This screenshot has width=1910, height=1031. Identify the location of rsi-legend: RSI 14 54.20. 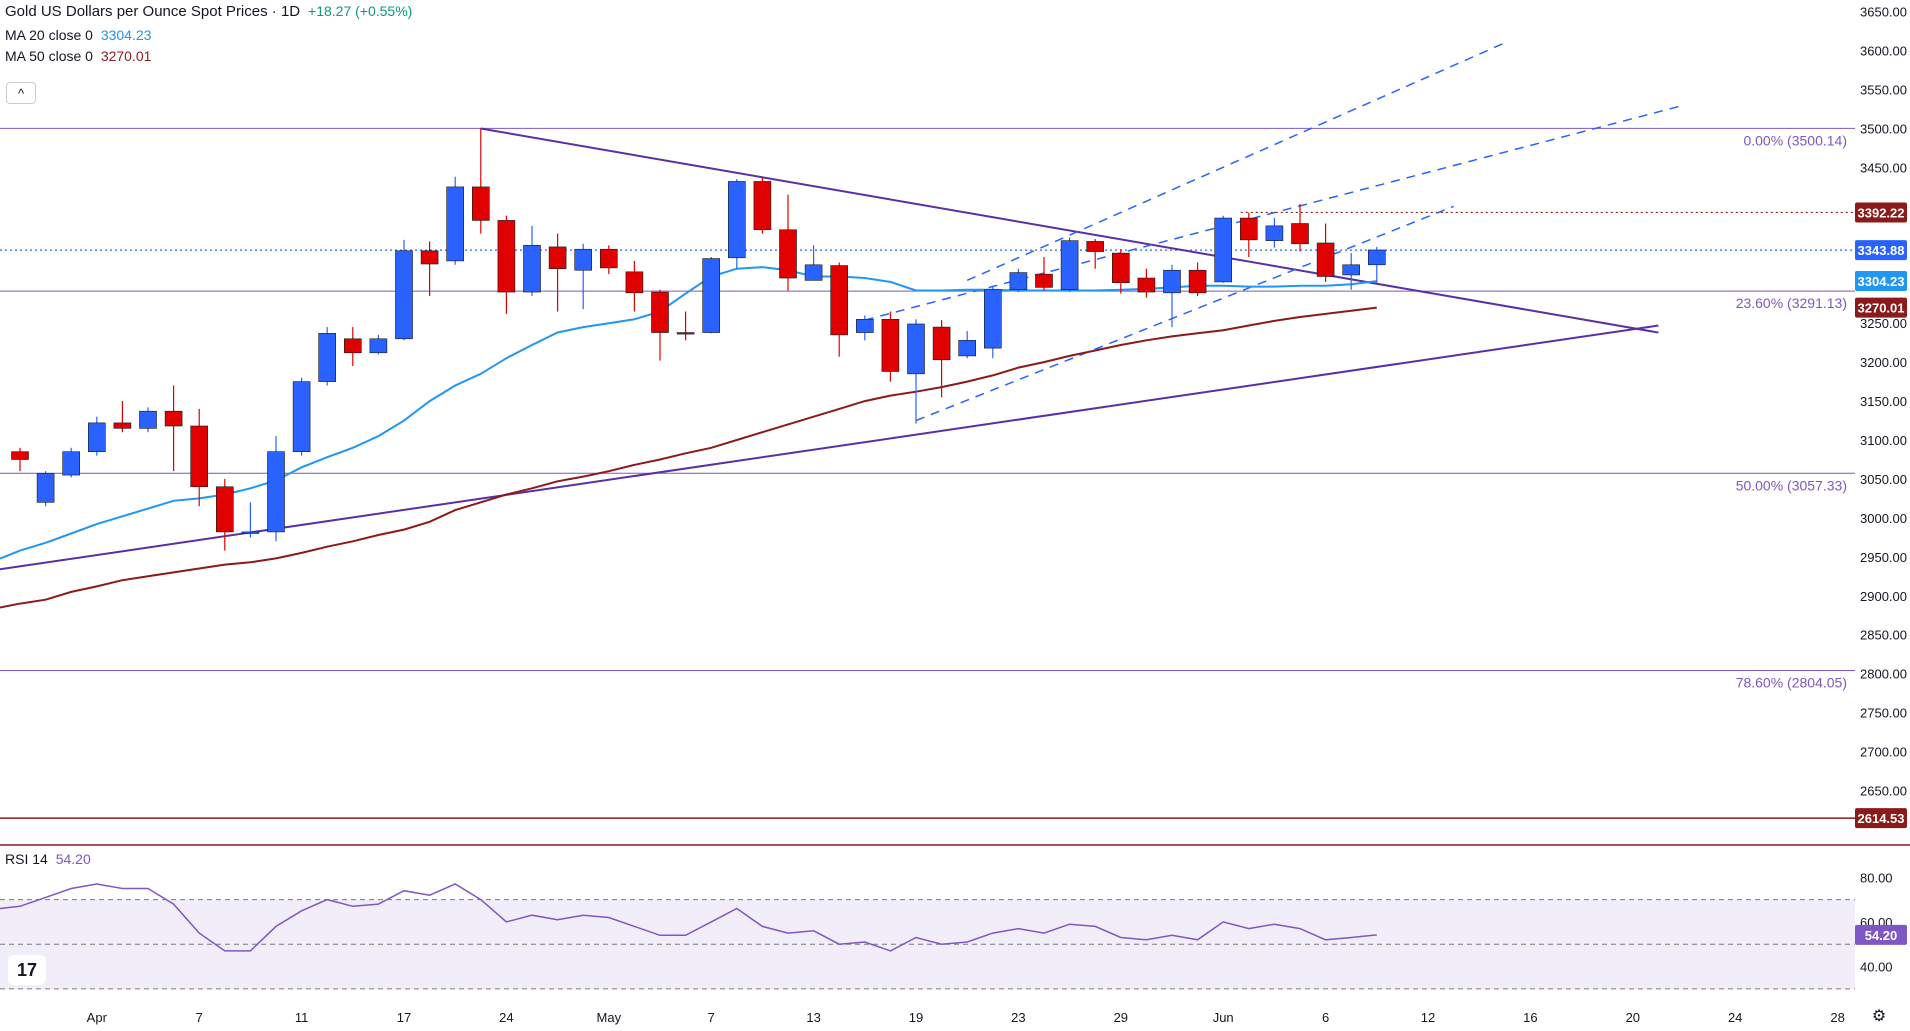
(48, 859).